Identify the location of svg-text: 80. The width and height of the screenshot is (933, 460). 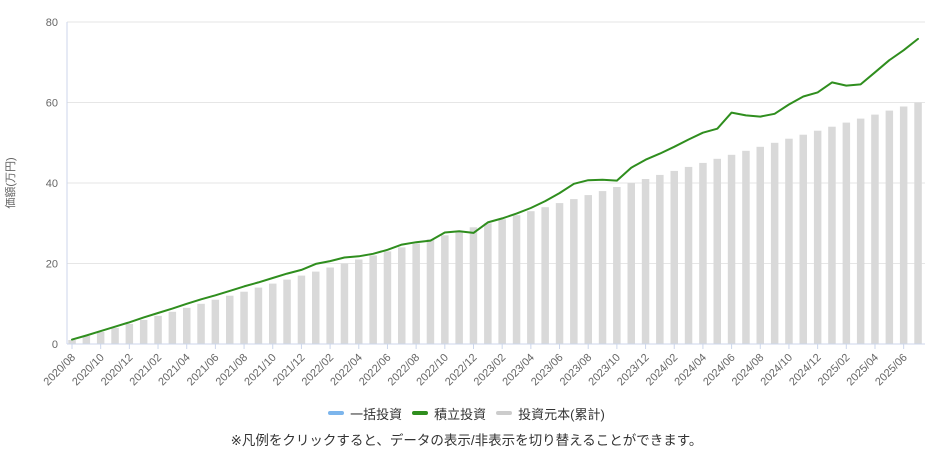
(52, 23).